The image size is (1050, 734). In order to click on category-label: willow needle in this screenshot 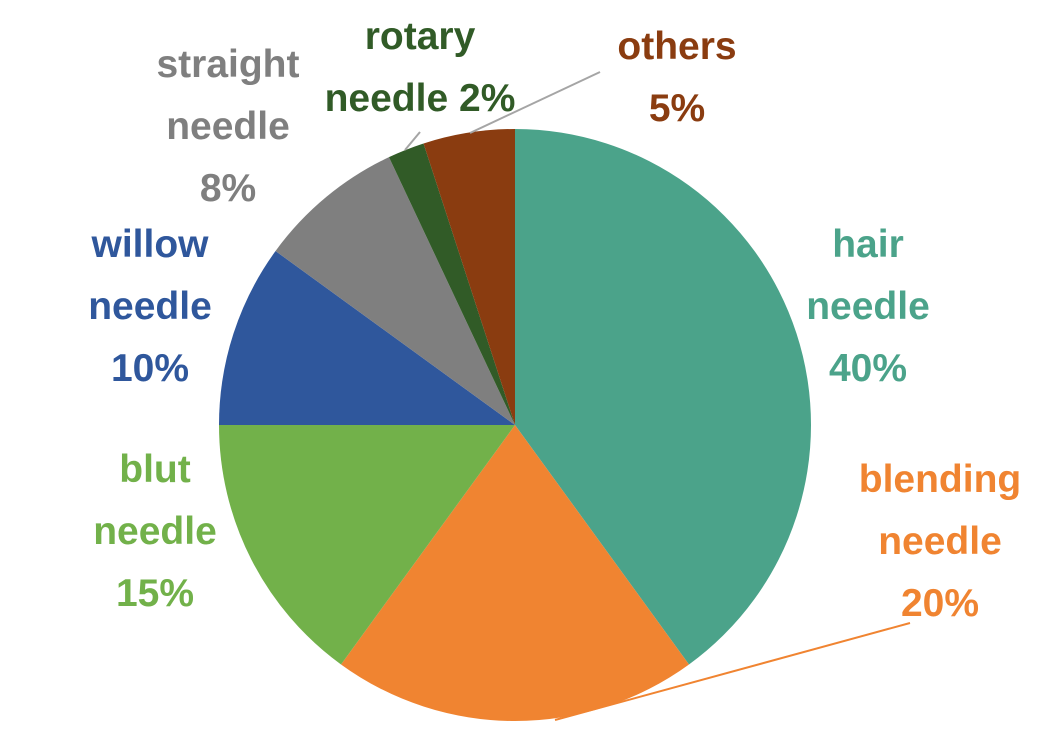, I will do `click(150, 275)`.